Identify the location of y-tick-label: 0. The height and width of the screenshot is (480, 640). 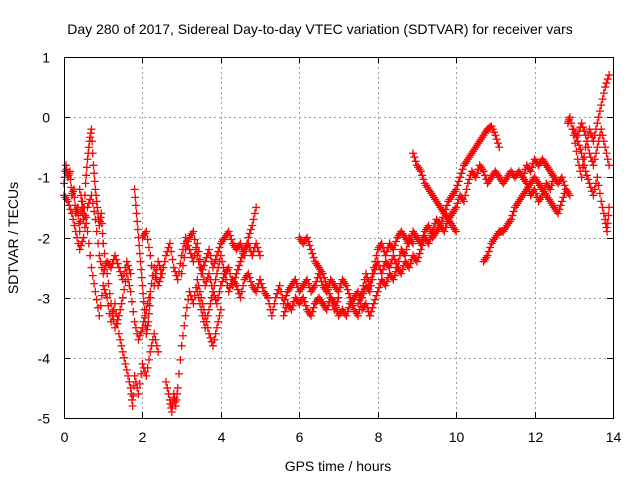
(46, 118).